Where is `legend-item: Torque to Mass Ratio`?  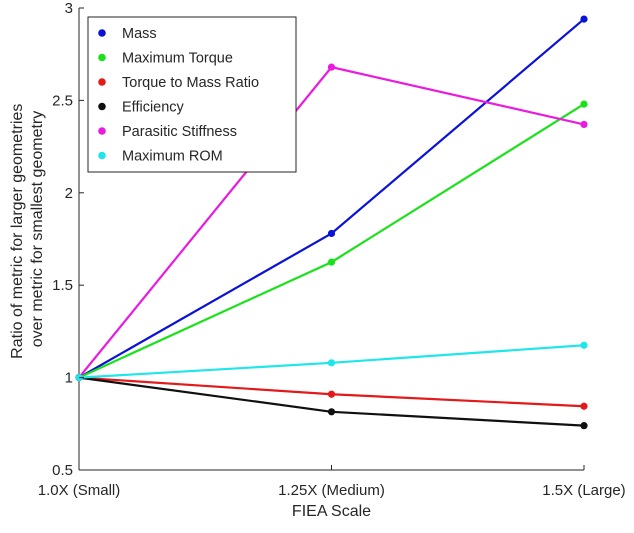
legend-item: Torque to Mass Ratio is located at coordinates (178, 83).